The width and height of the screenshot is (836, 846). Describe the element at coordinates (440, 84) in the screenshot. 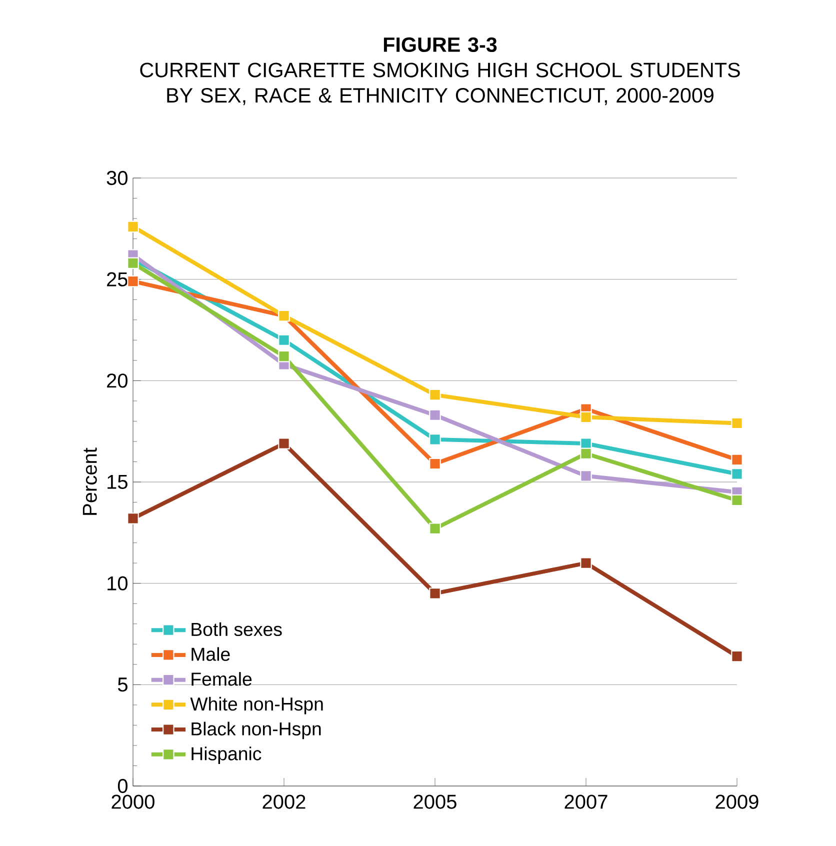

I see `chart-subtitle: CURRENT CIGARETTE SMOKING HIGH SCHOOL STUDENTS BY SEX, RACE & ETHNICITY CONNECTICUT, 2000-2009` at that location.